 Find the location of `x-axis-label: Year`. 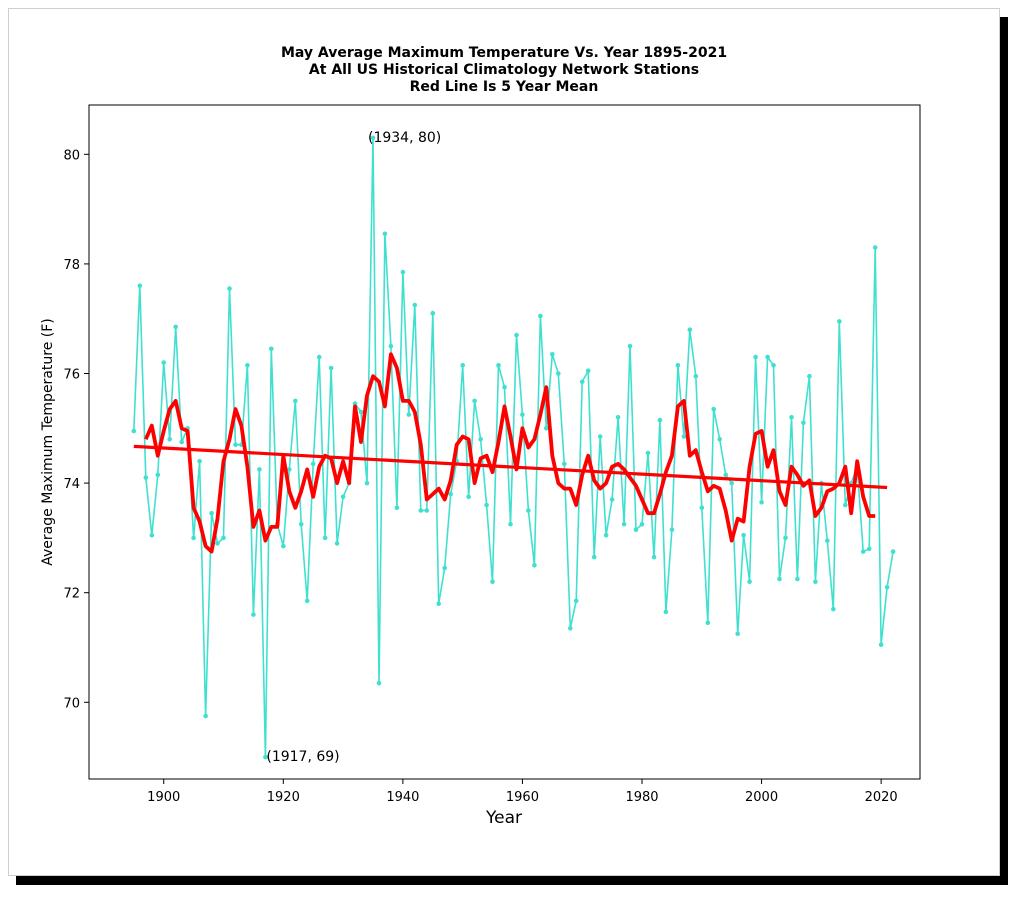

x-axis-label: Year is located at coordinates (503, 818).